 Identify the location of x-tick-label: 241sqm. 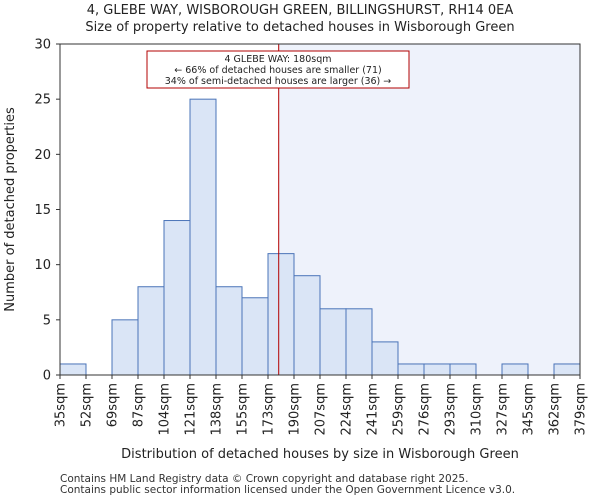
(373, 409).